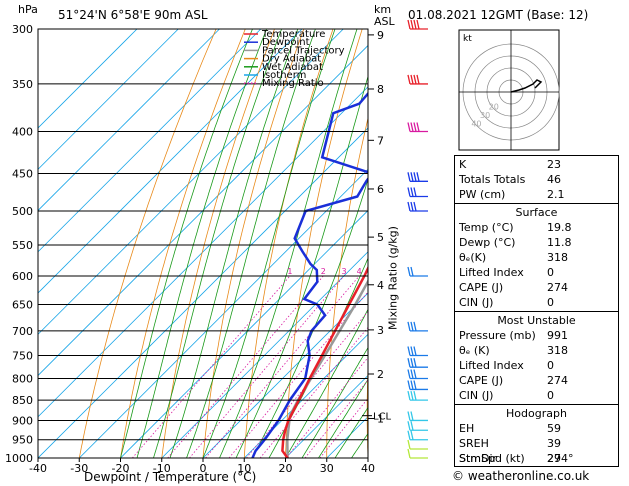 The width and height of the screenshot is (629, 486). What do you see at coordinates (286, 468) in the screenshot?
I see `x-tick-label: 20` at bounding box center [286, 468].